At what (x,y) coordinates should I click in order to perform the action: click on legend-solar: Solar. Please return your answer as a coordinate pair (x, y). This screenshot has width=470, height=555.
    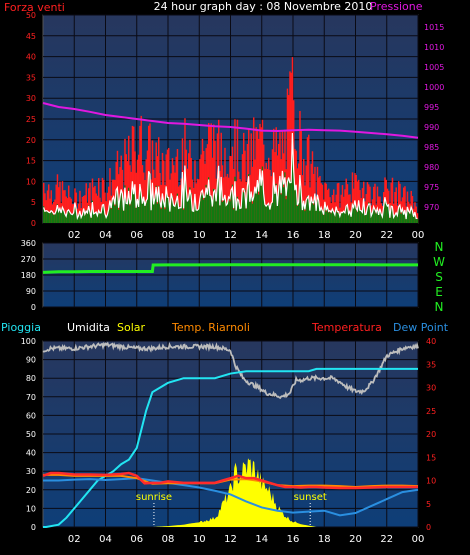
    Looking at the image, I should click on (131, 327).